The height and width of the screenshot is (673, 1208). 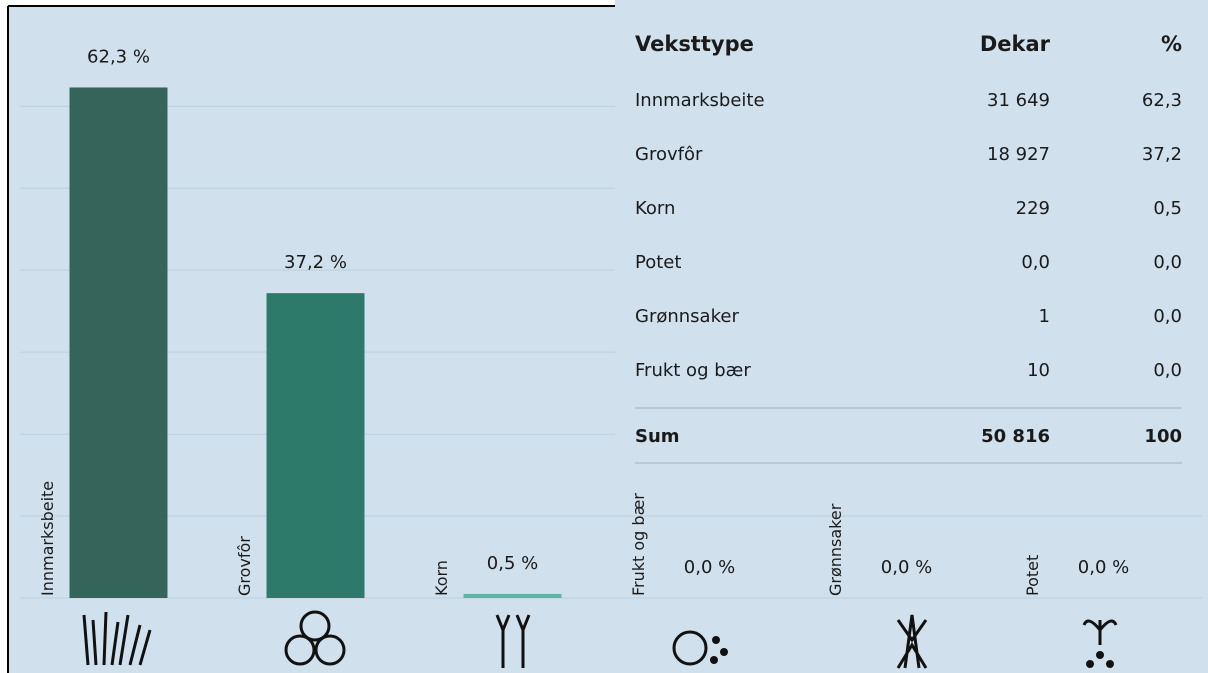 What do you see at coordinates (700, 648) in the screenshot?
I see `fruit-icon` at bounding box center [700, 648].